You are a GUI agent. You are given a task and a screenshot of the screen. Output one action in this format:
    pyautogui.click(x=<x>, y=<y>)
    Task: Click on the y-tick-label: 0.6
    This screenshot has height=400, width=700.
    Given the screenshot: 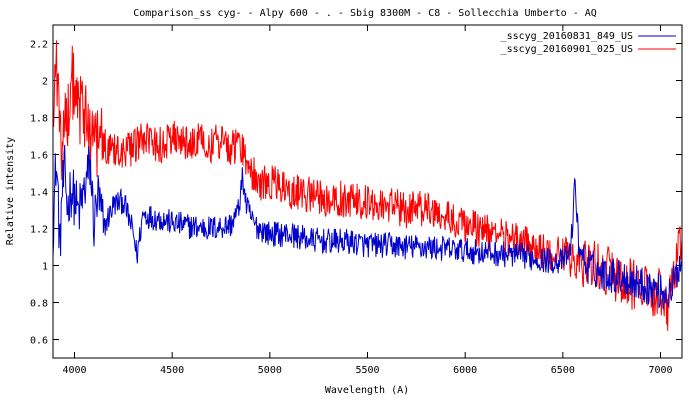 What is the action you would take?
    pyautogui.click(x=39, y=341)
    